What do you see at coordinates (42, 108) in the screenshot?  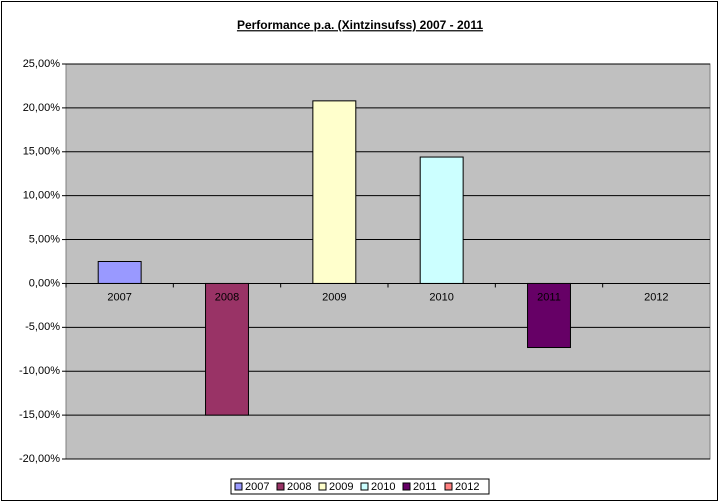 I see `y-tick-label: 20,00%` at bounding box center [42, 108].